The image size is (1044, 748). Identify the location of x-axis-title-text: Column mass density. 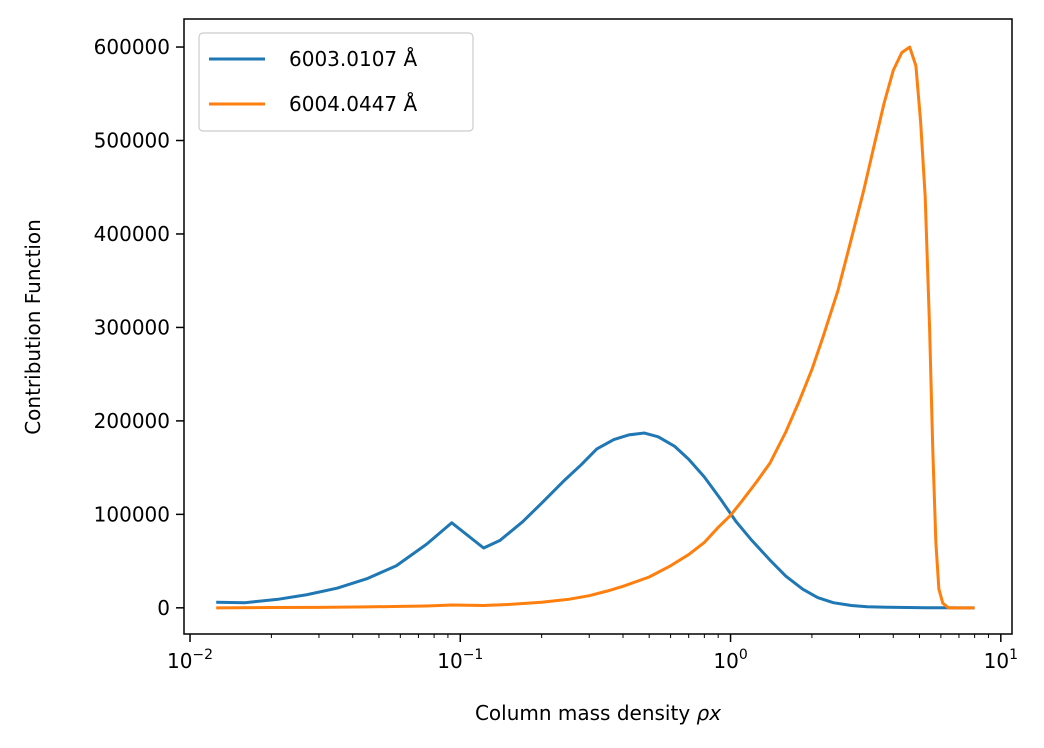
(582, 713).